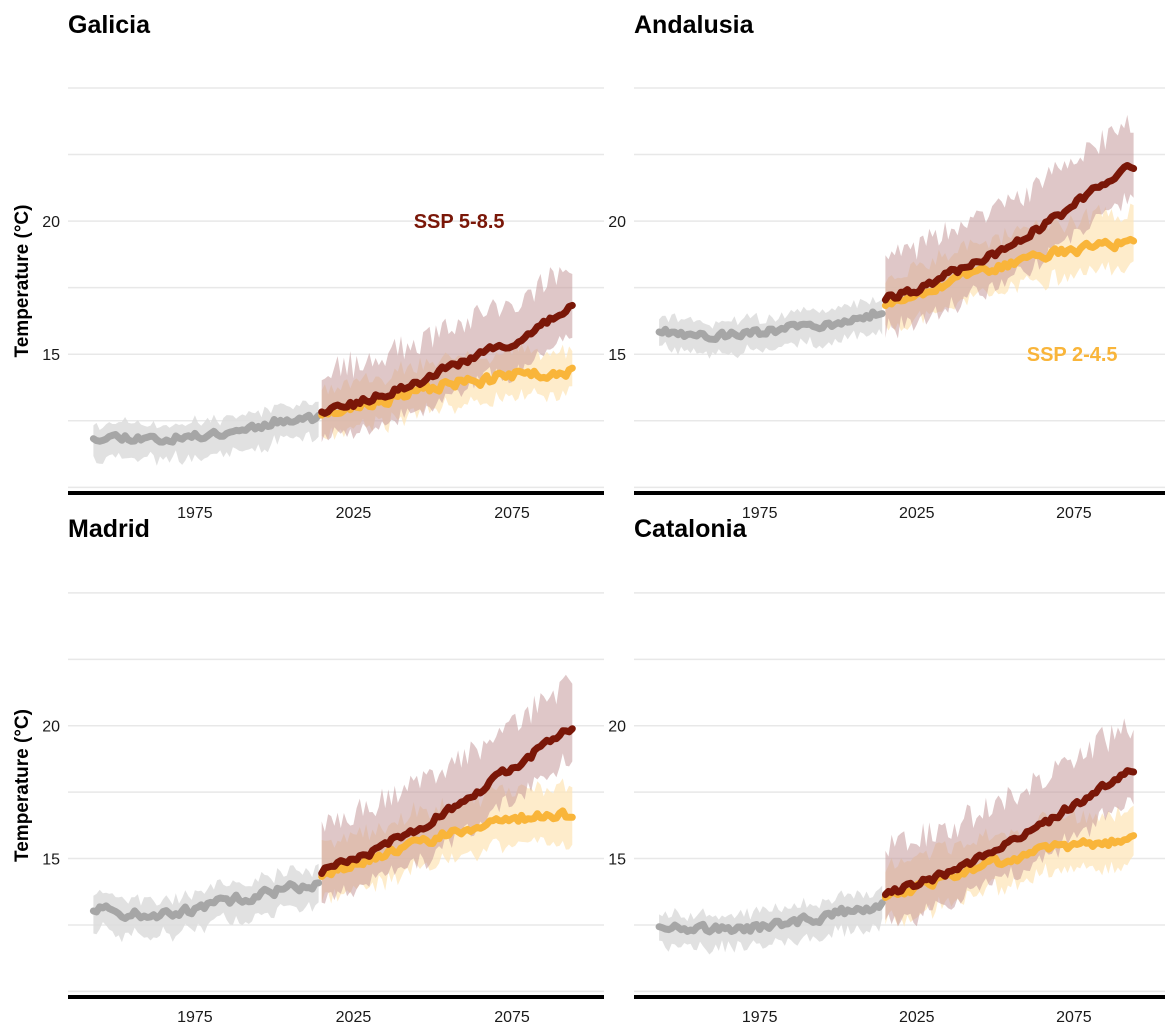 This screenshot has height=1028, width=1165. I want to click on historical-uncertainty-band, so click(771, 920).